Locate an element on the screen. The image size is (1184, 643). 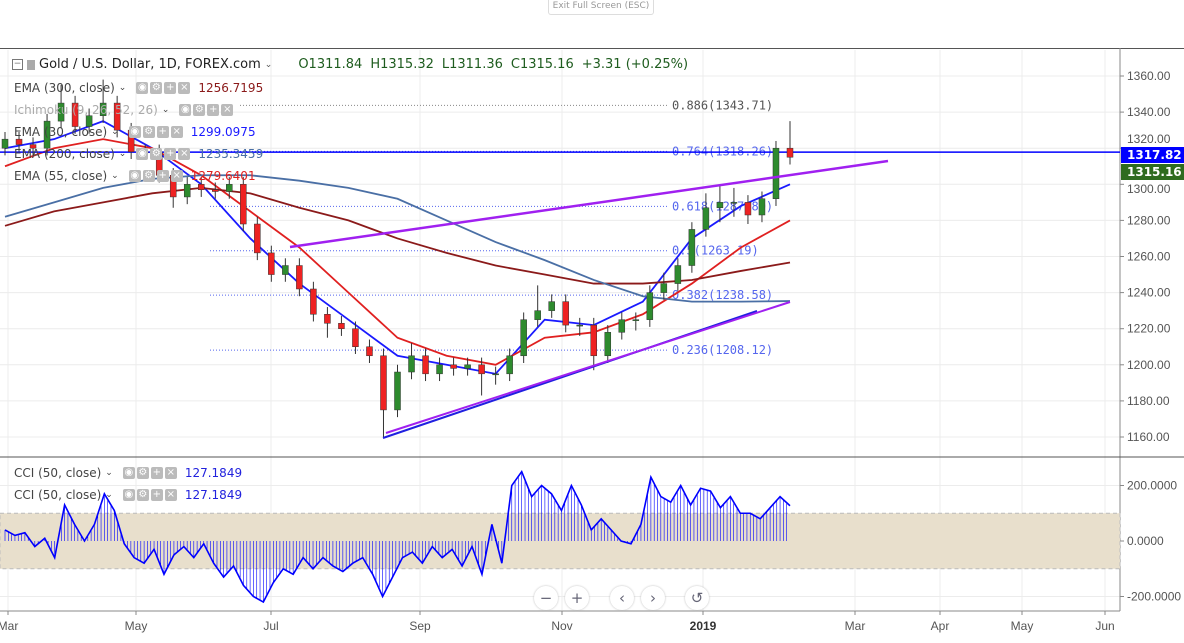
cci-value: 127.1849 is located at coordinates (213, 495).